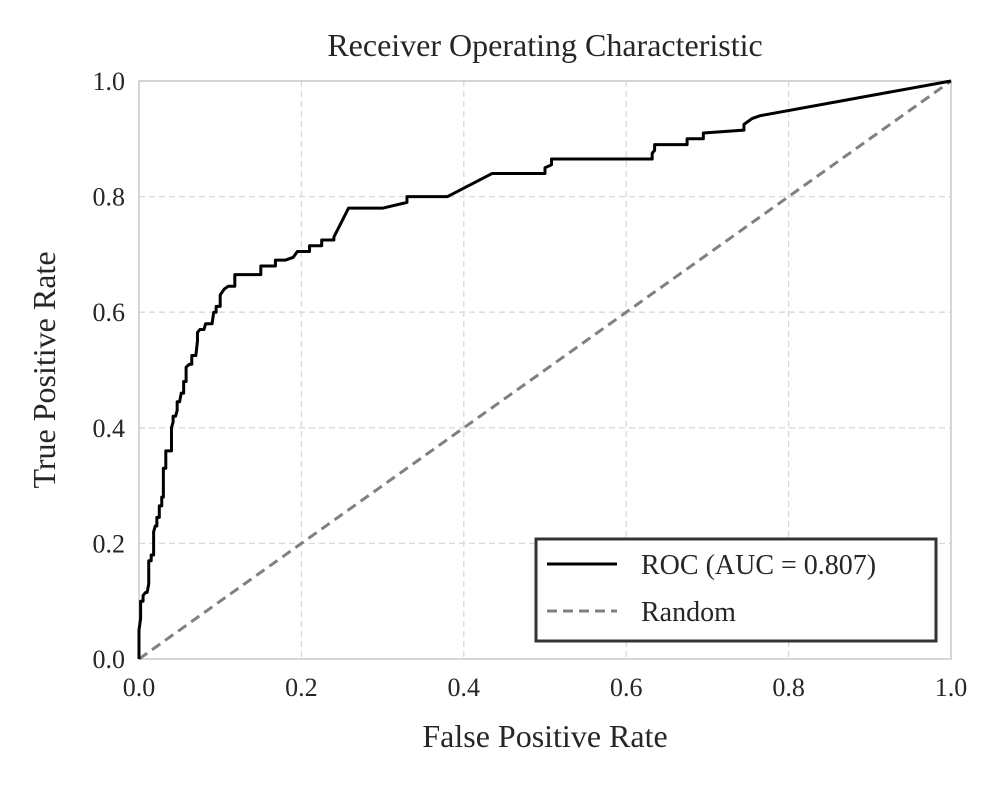 Image resolution: width=1003 pixels, height=785 pixels. I want to click on chart-title: Receiver Operating Characteristic, so click(544, 45).